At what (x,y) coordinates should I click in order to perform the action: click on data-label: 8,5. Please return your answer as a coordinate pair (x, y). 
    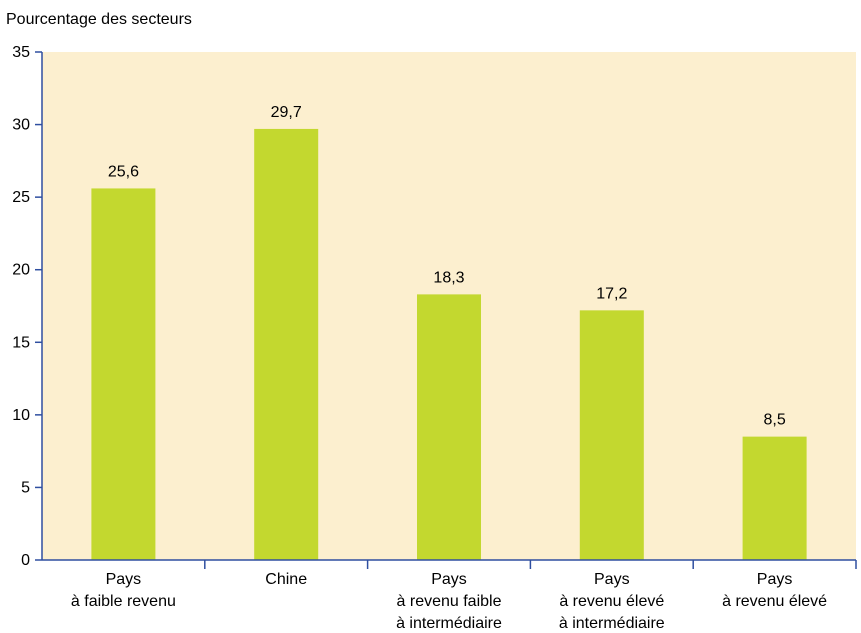
    Looking at the image, I should click on (774, 420).